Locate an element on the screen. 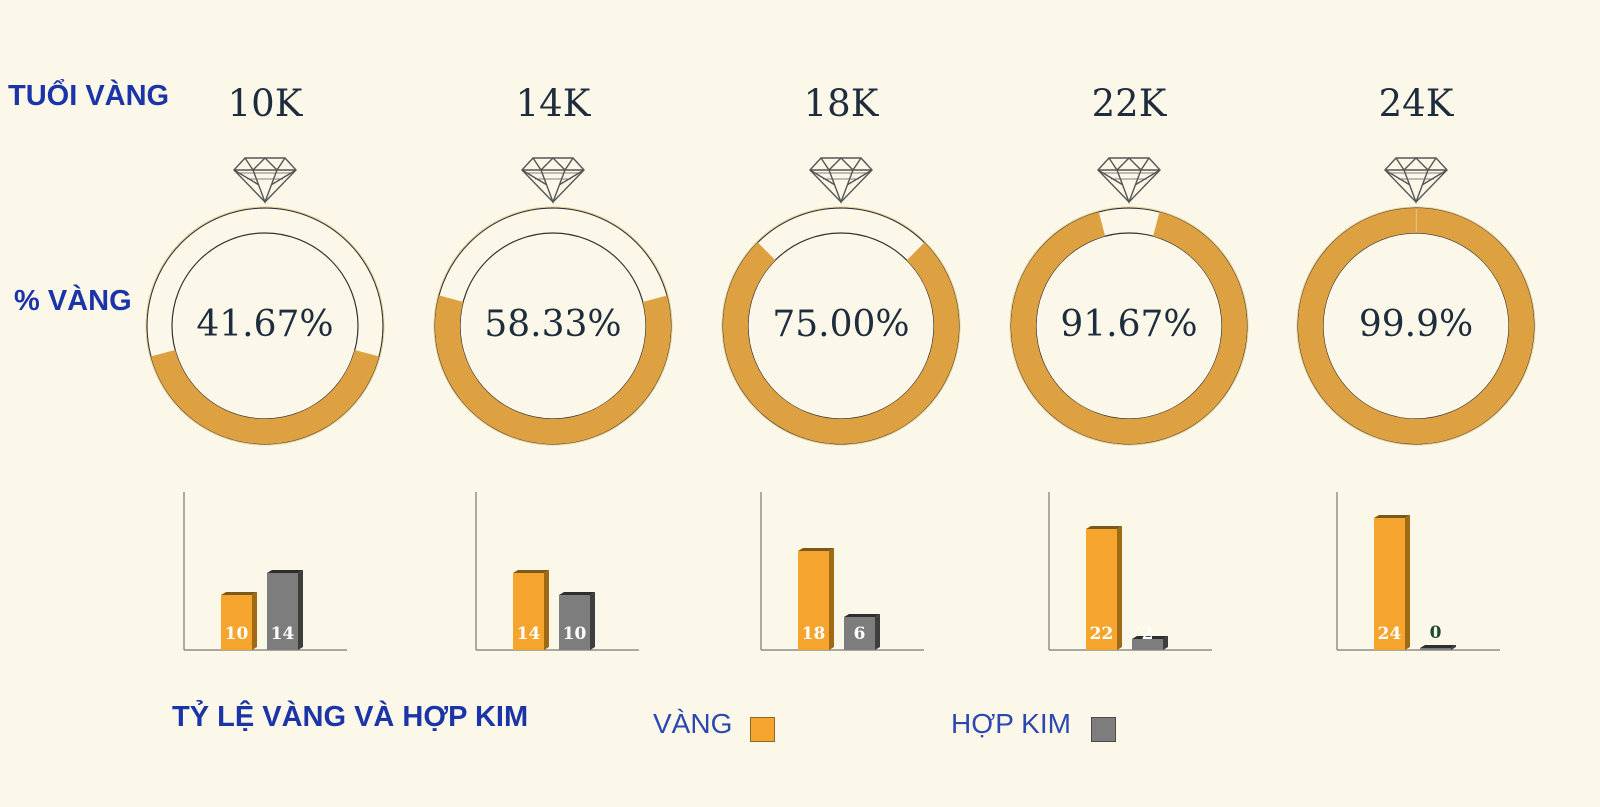 This screenshot has height=807, width=1600. ratio-chart-title: TỶ LỆ VÀNG VÀ HỢP KIM is located at coordinates (350, 717).